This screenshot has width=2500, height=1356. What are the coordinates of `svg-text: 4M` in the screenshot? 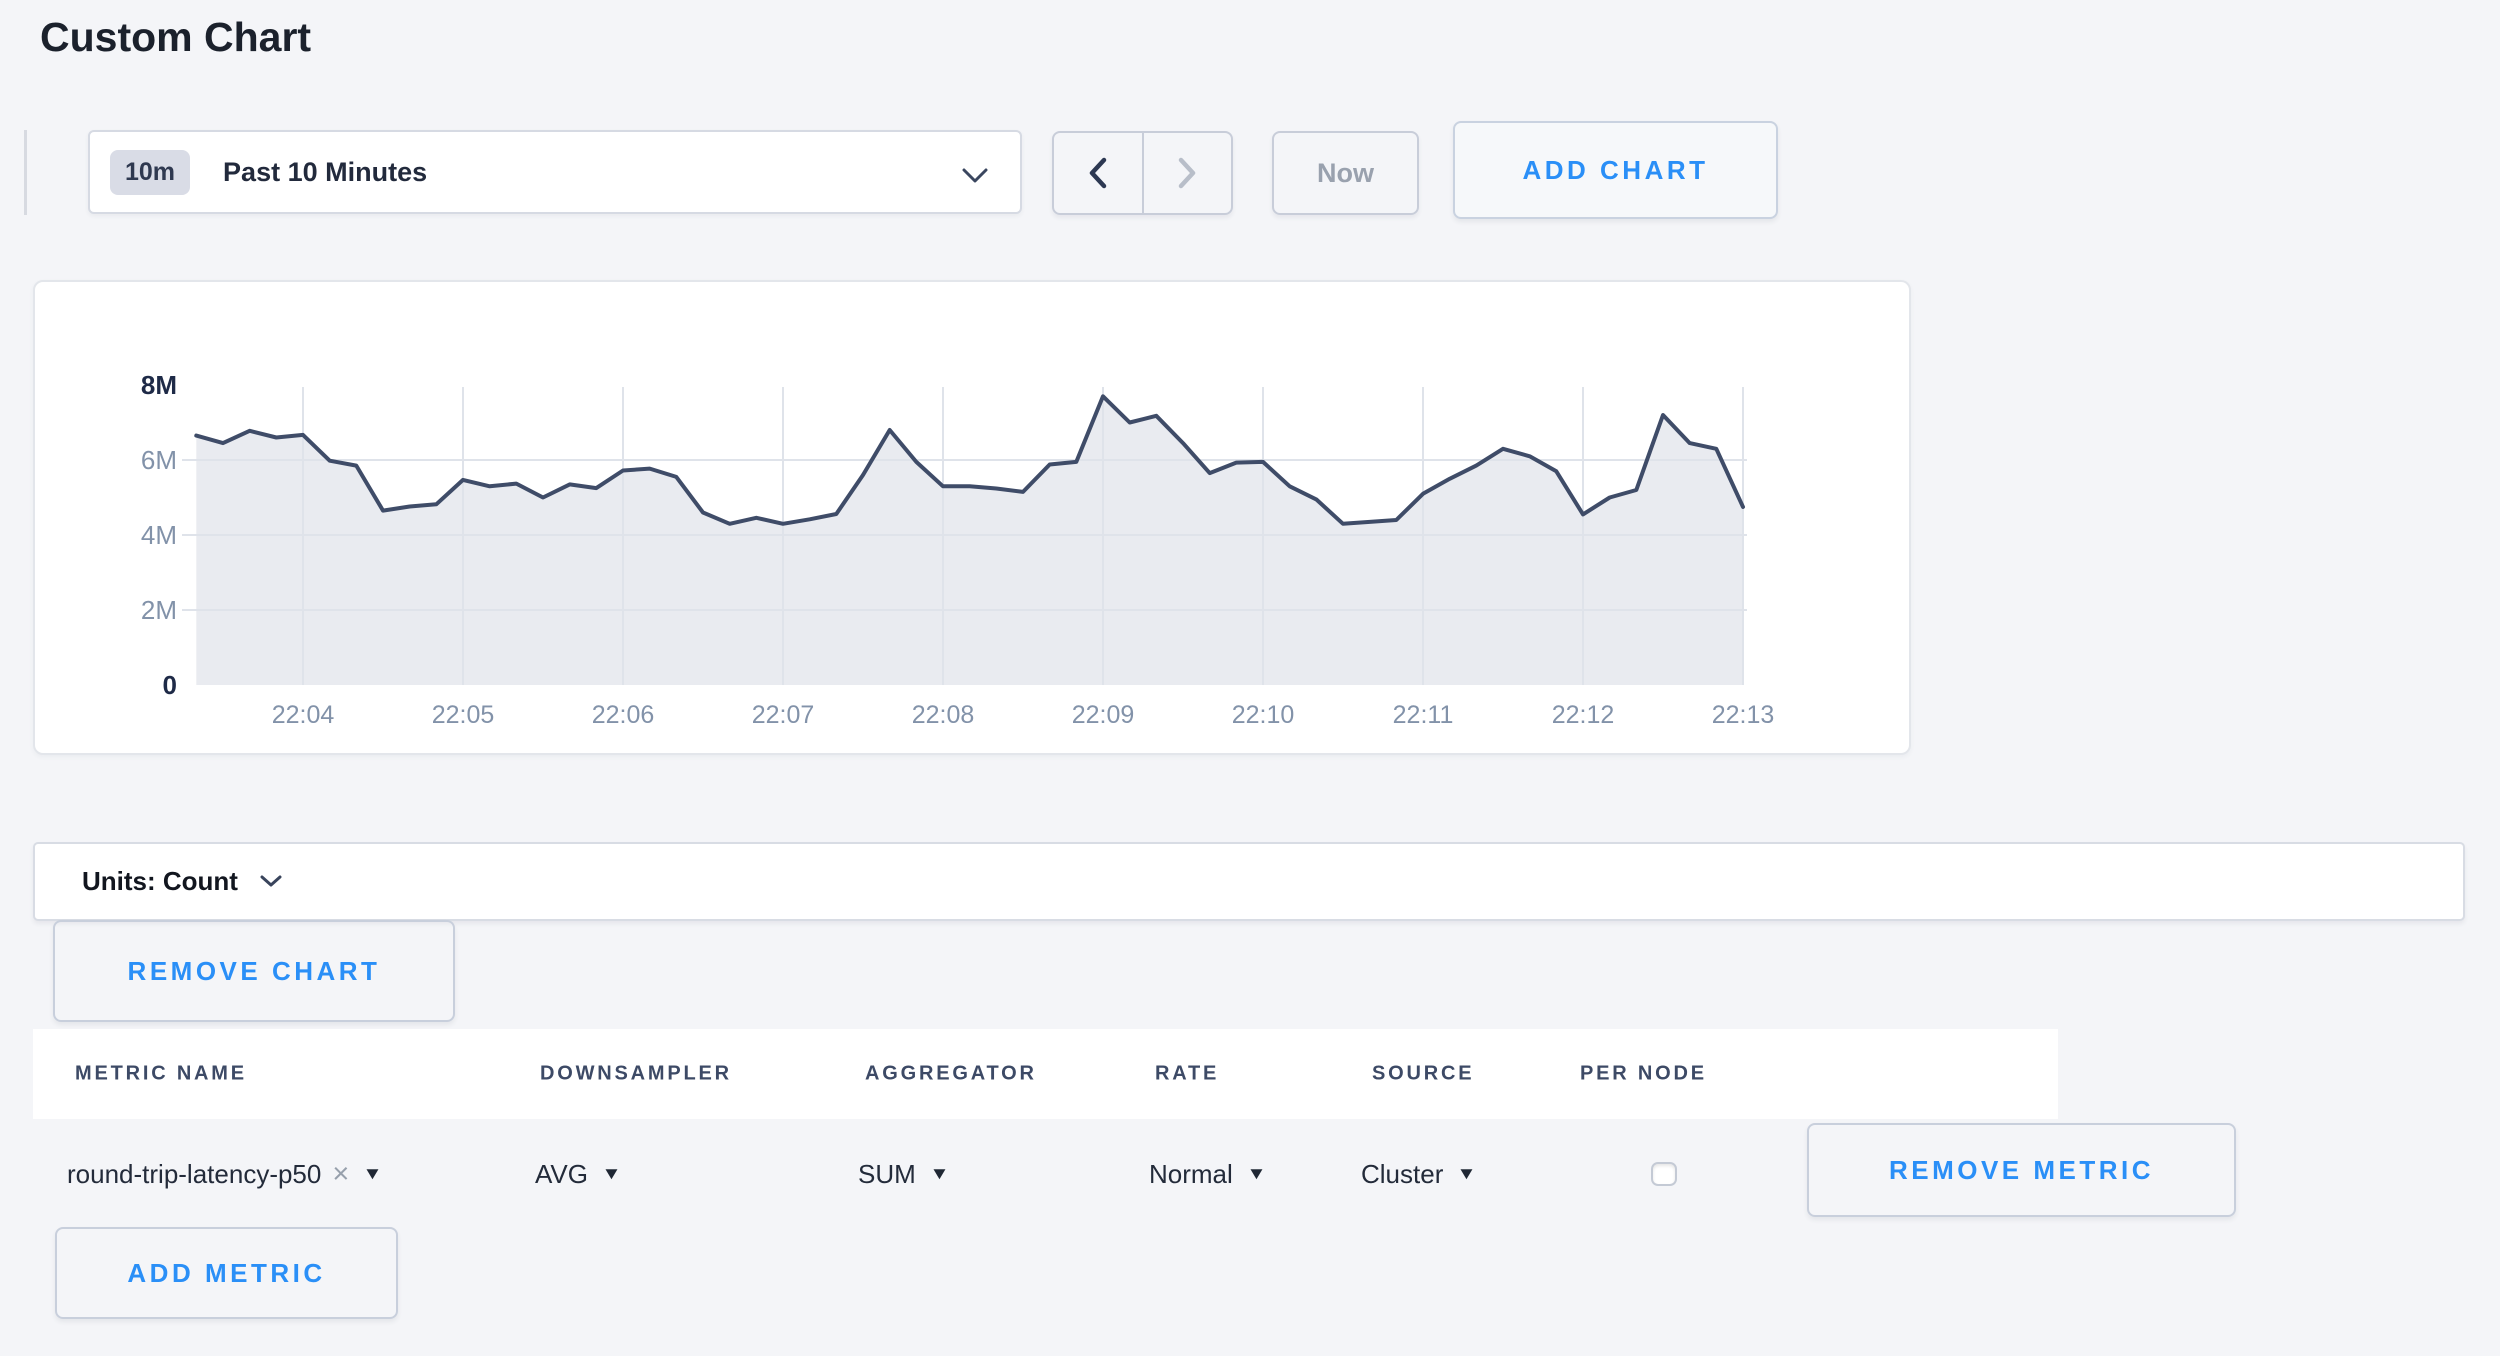 It's located at (159, 535).